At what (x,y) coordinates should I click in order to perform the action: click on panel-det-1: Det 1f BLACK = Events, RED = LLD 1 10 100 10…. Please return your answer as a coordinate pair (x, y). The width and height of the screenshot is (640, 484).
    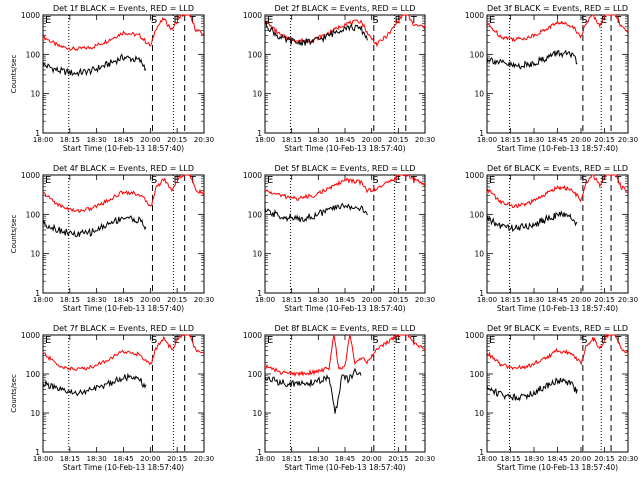
    Looking at the image, I should click on (112, 78).